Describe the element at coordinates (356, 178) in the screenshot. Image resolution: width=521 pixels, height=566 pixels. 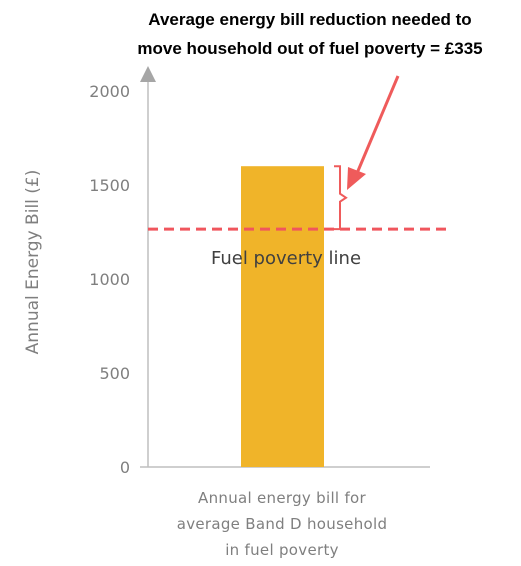
I see `callout-arrowhead` at that location.